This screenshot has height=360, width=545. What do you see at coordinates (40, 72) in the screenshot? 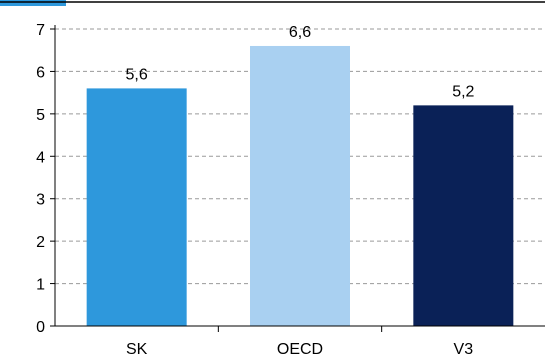
I see `y-tick-label-6: 6` at bounding box center [40, 72].